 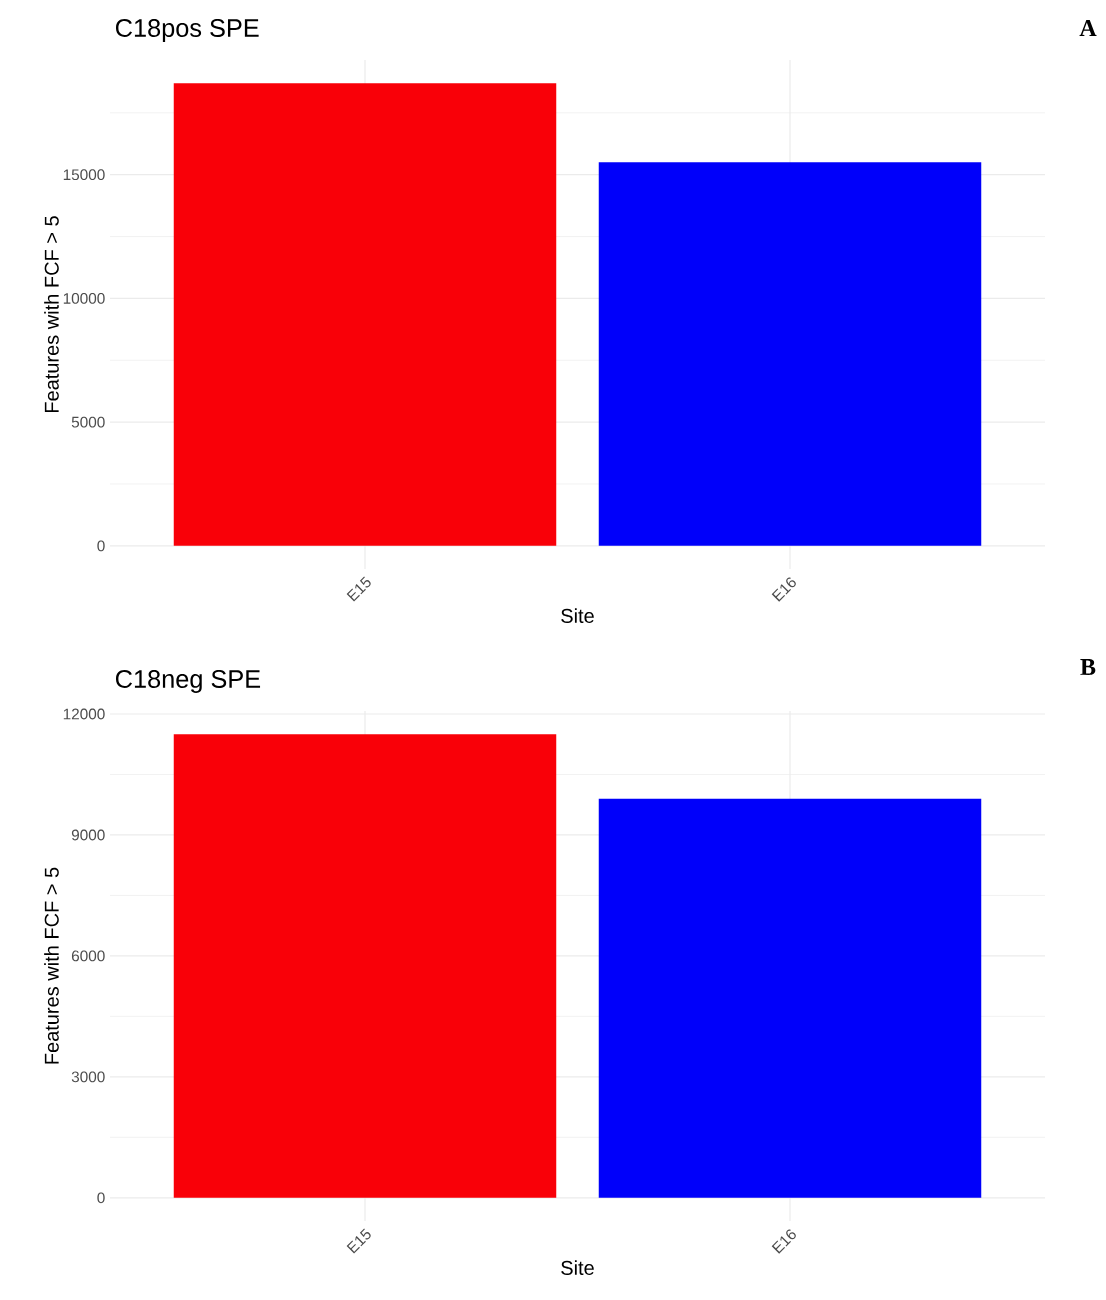 What do you see at coordinates (88, 835) in the screenshot?
I see `y-tick-label: 9000` at bounding box center [88, 835].